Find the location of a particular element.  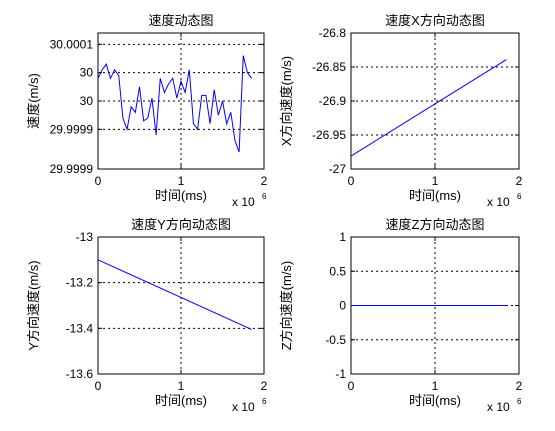

y-tick-label: -0.5 is located at coordinates (335, 340).